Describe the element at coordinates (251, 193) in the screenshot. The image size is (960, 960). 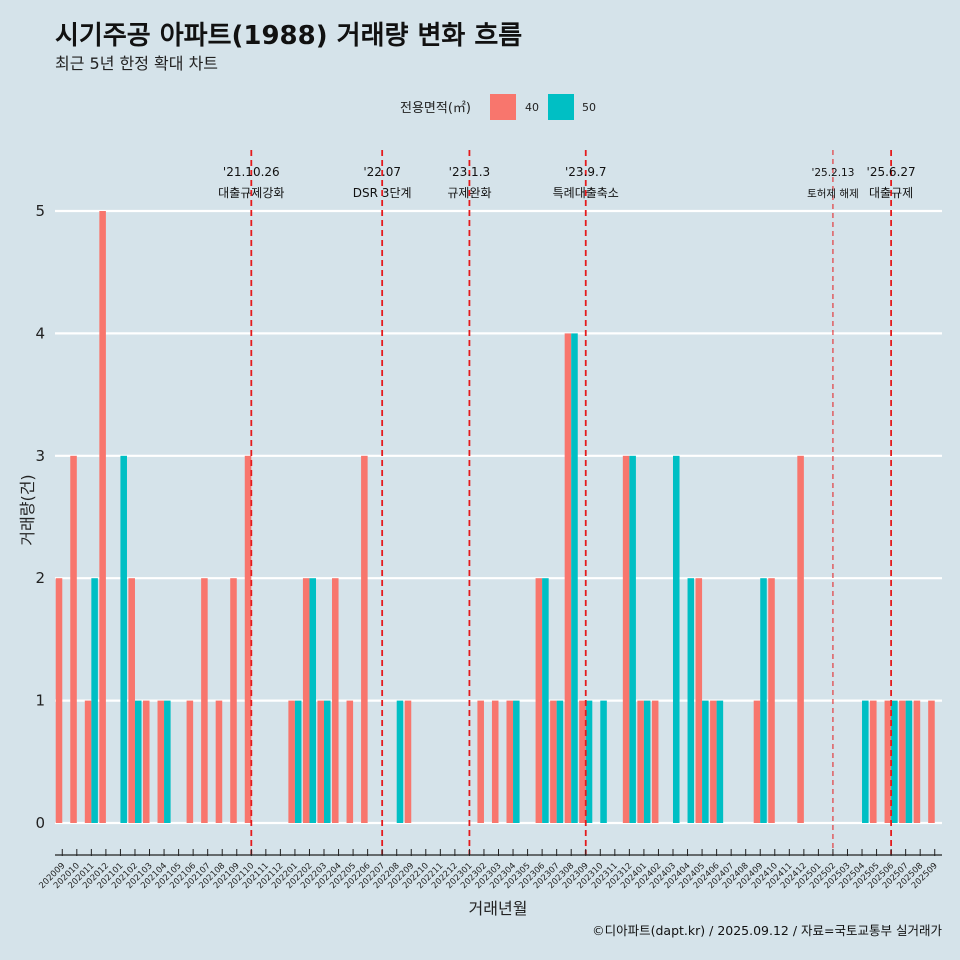
I see `event-label: 대출규제강화` at that location.